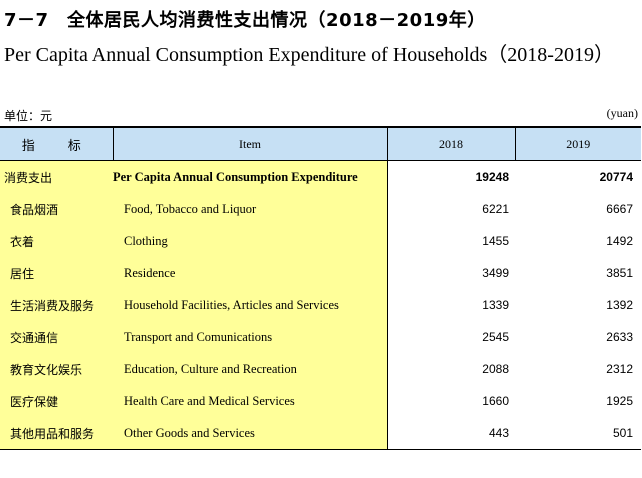 This screenshot has height=478, width=642. I want to click on value-2018: 2088, so click(495, 369).